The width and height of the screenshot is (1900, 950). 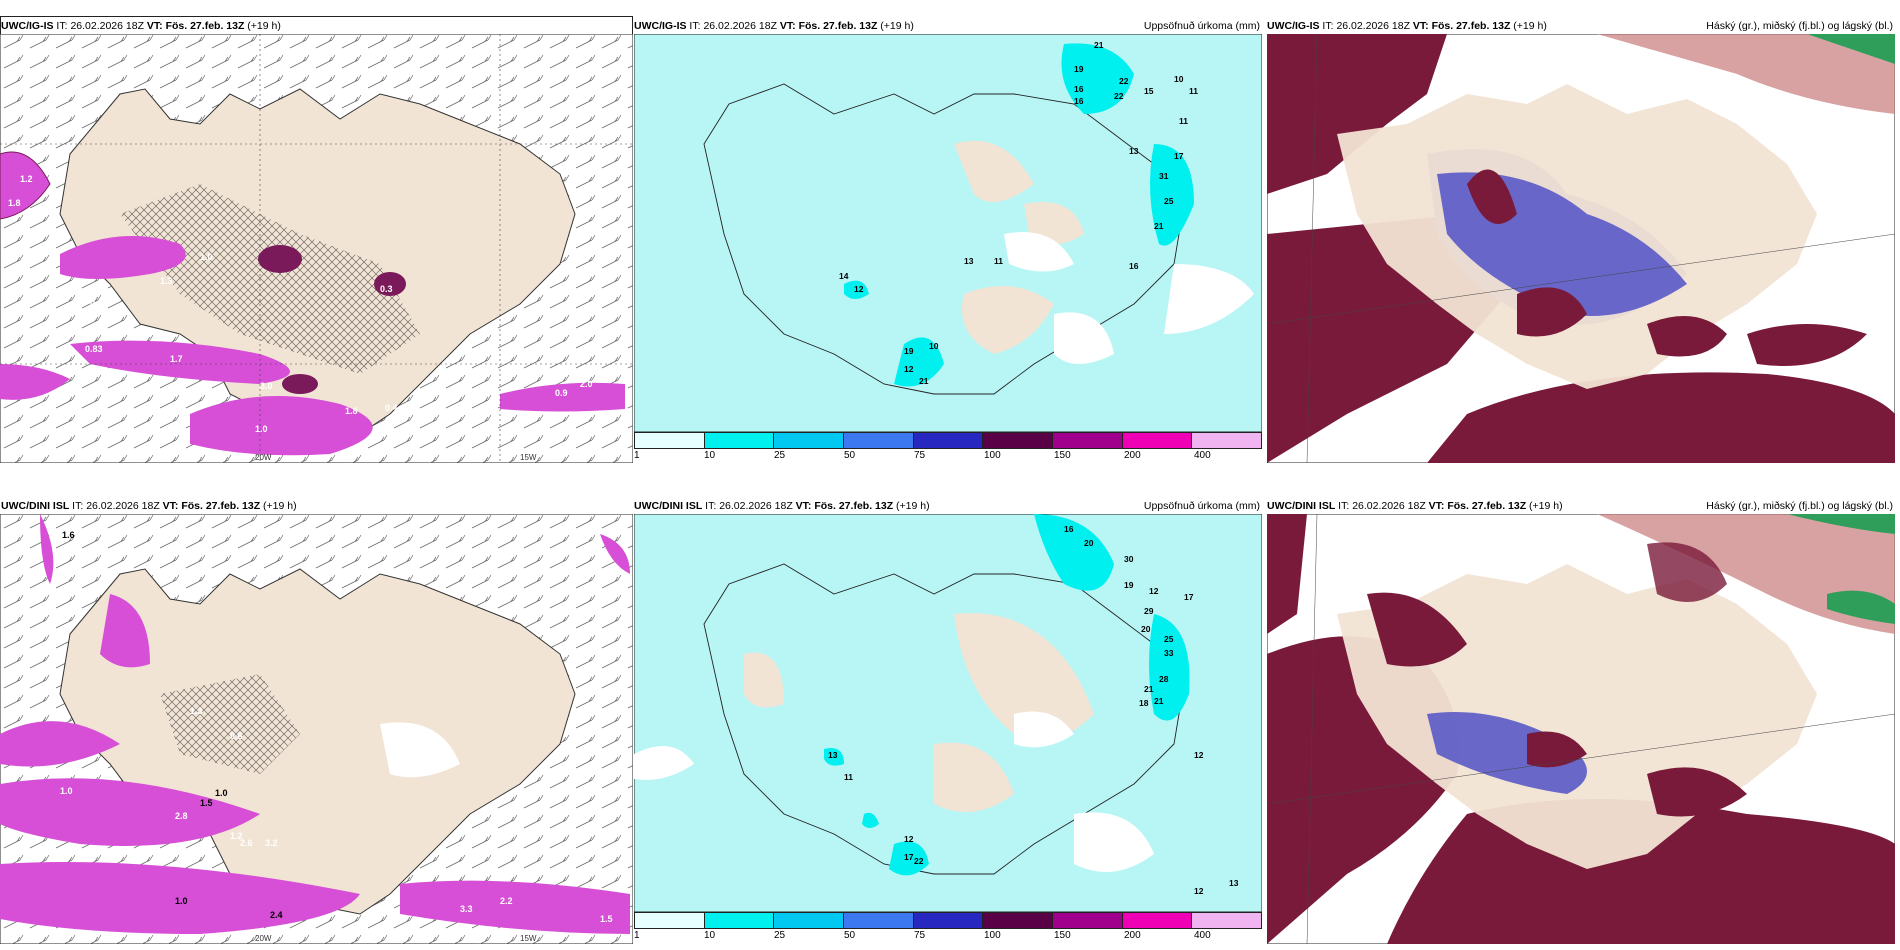 What do you see at coordinates (68, 535) in the screenshot?
I see `svg-text: 1.6` at bounding box center [68, 535].